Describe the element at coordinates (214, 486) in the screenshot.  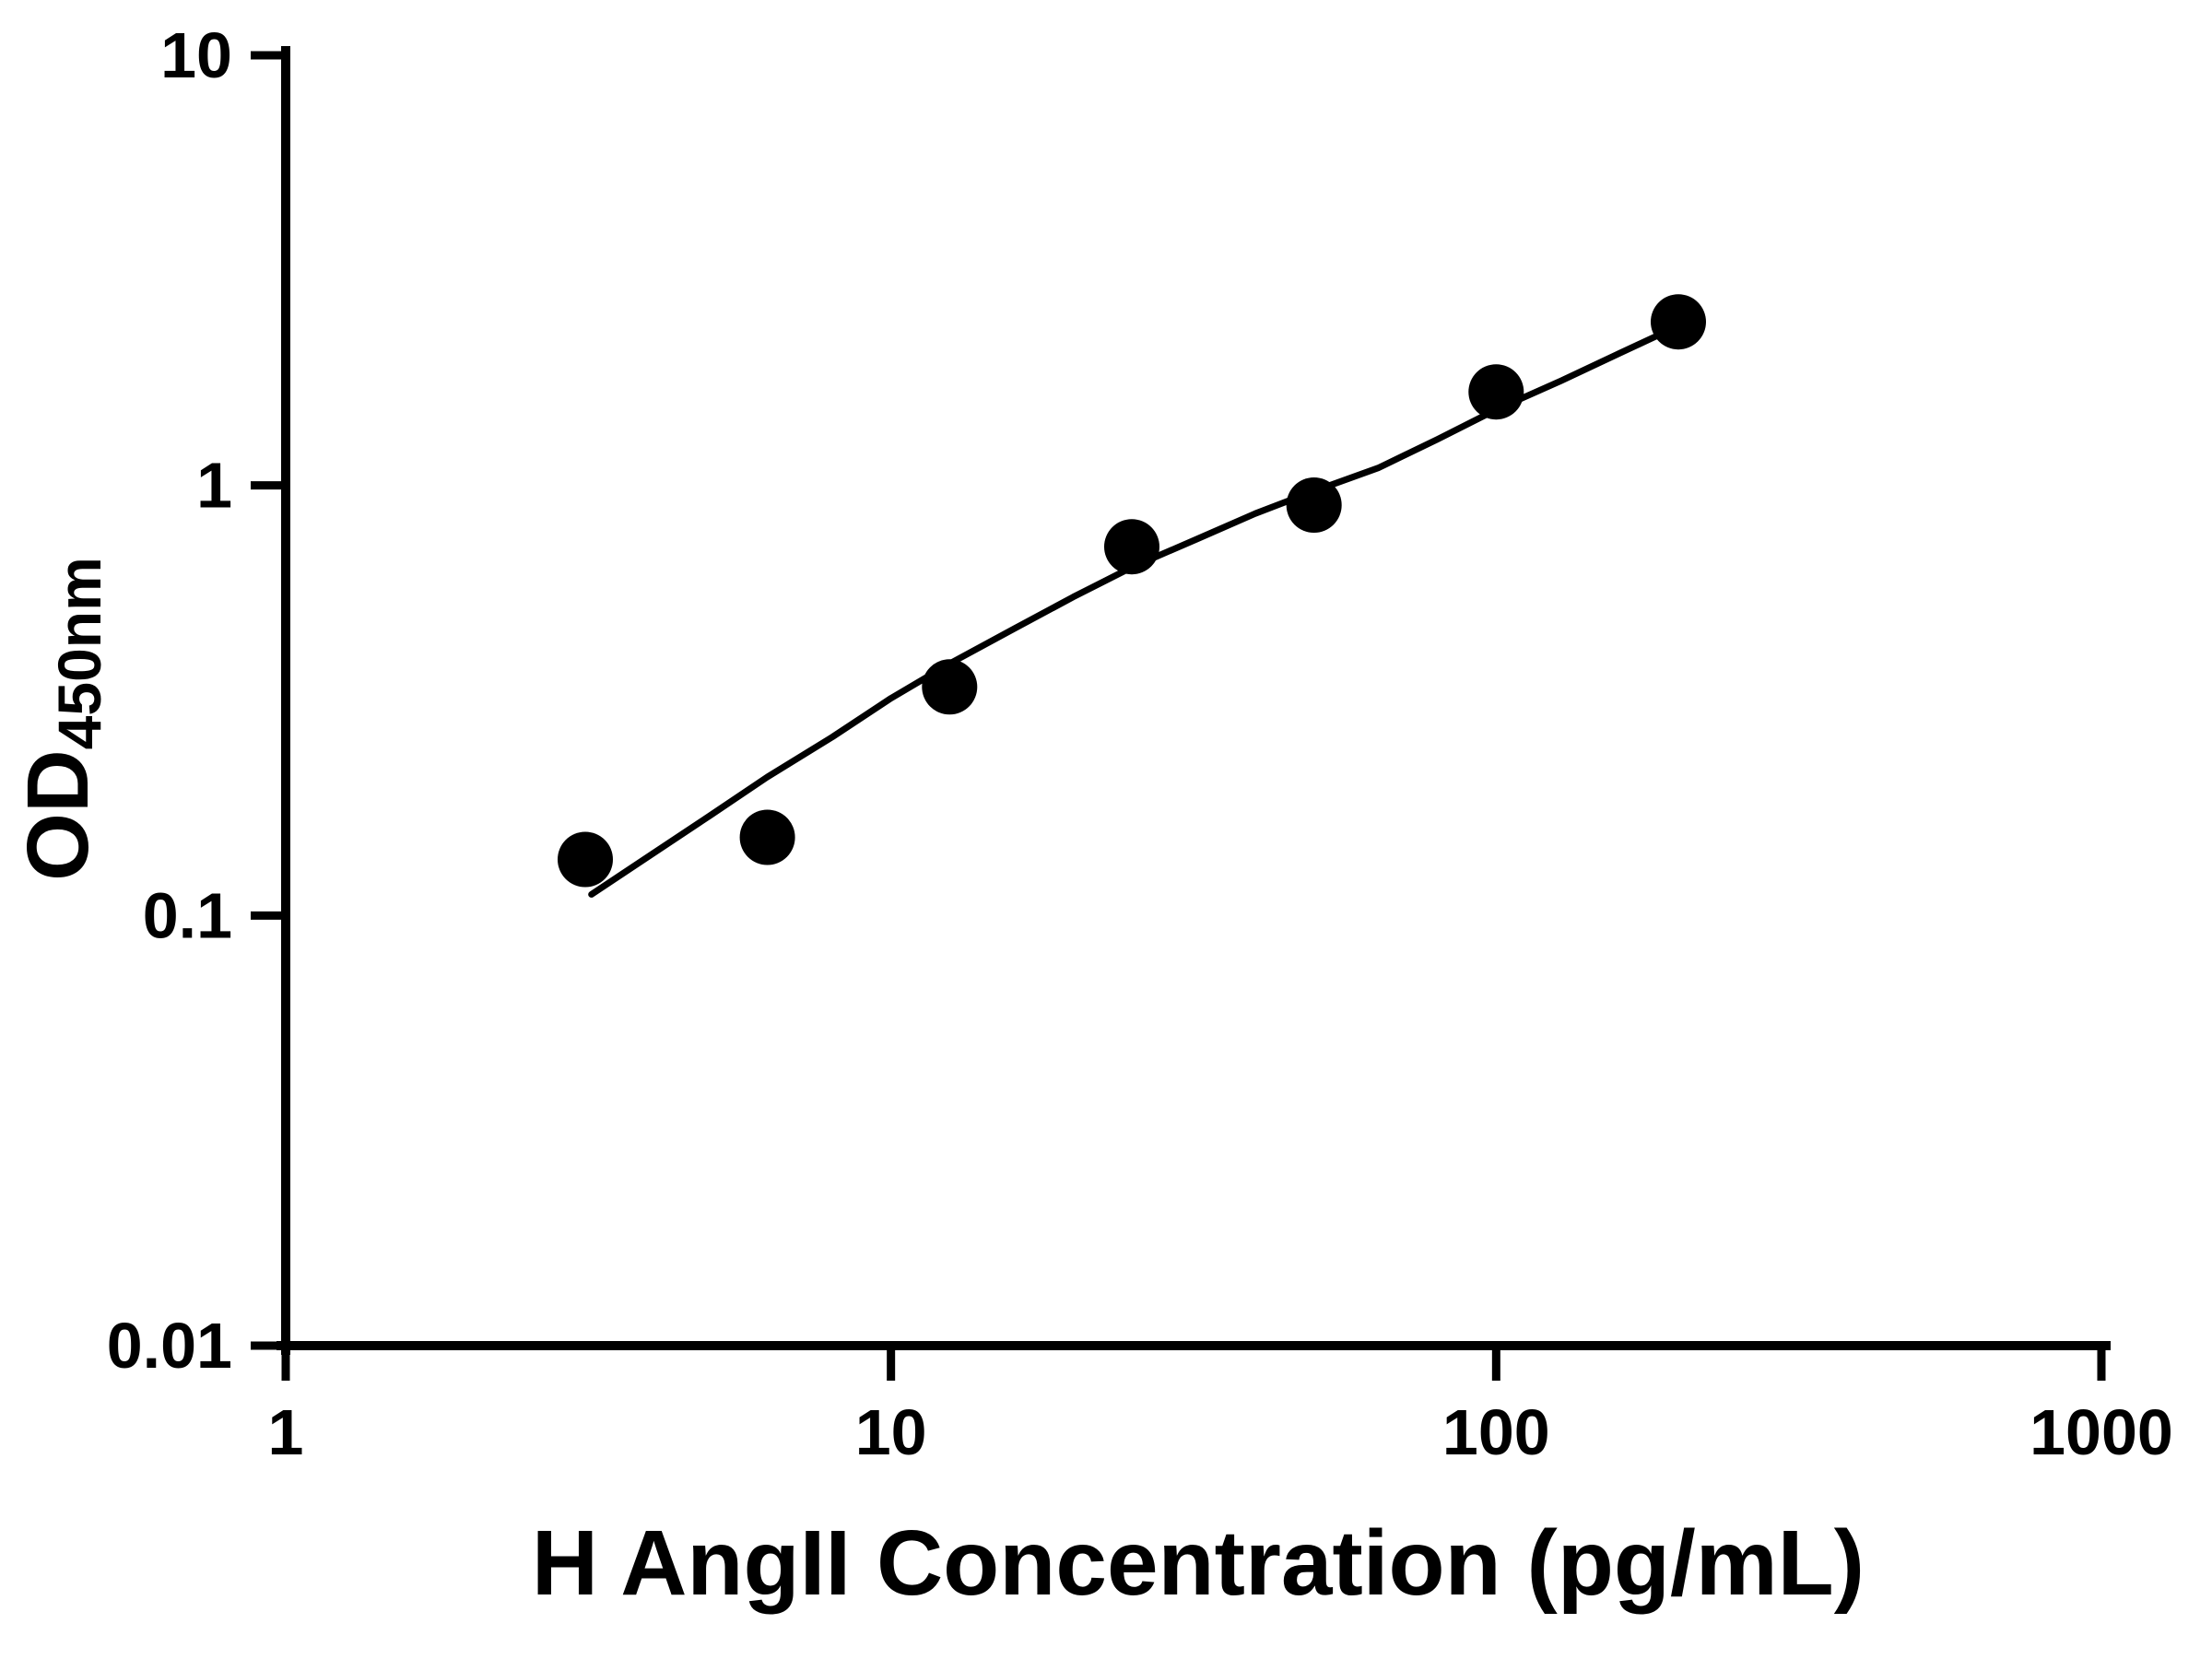
I see `y-axis-tick-label: 1` at that location.